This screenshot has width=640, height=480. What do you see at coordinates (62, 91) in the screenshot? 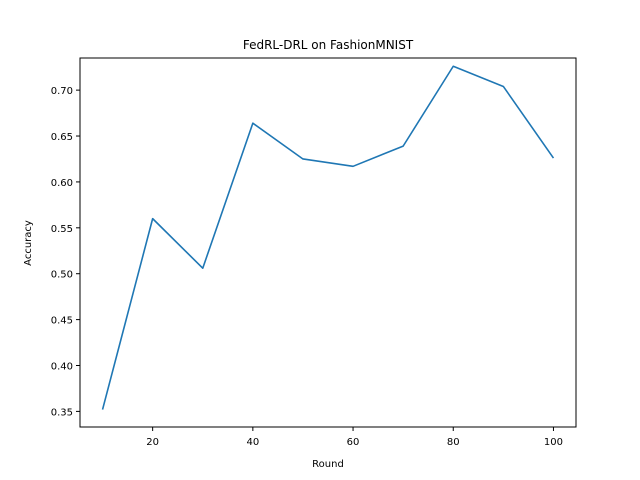
I see `y-tick-label: 0.70` at bounding box center [62, 91].